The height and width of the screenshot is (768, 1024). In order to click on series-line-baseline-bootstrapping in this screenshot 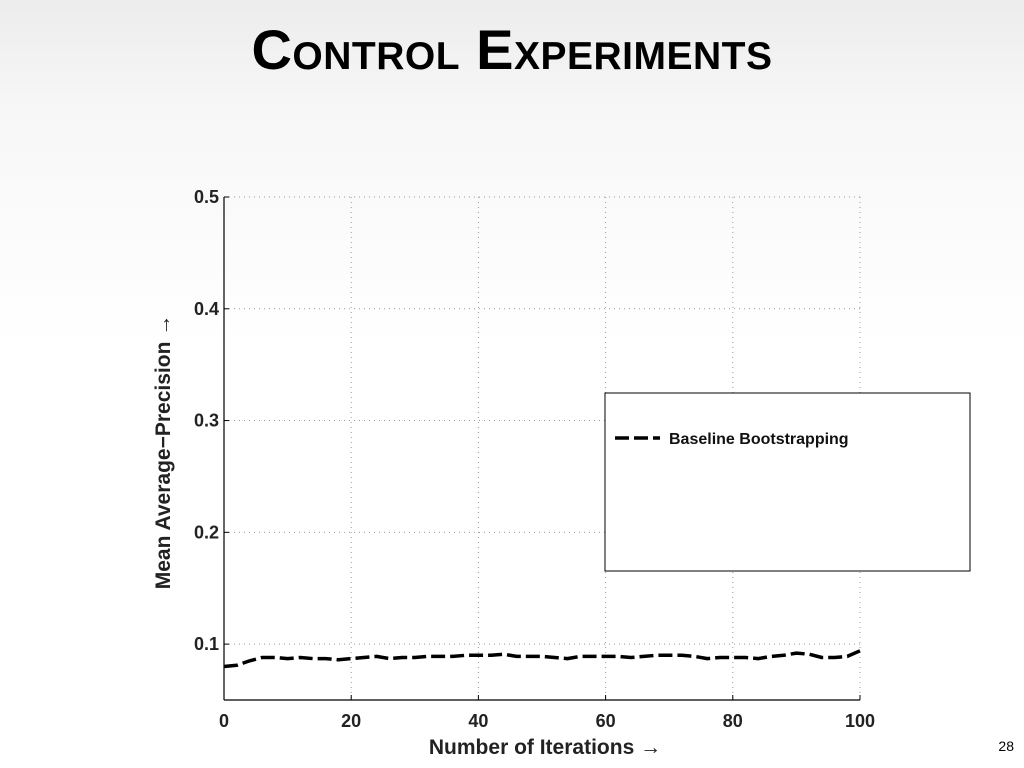, I will do `click(542, 659)`.